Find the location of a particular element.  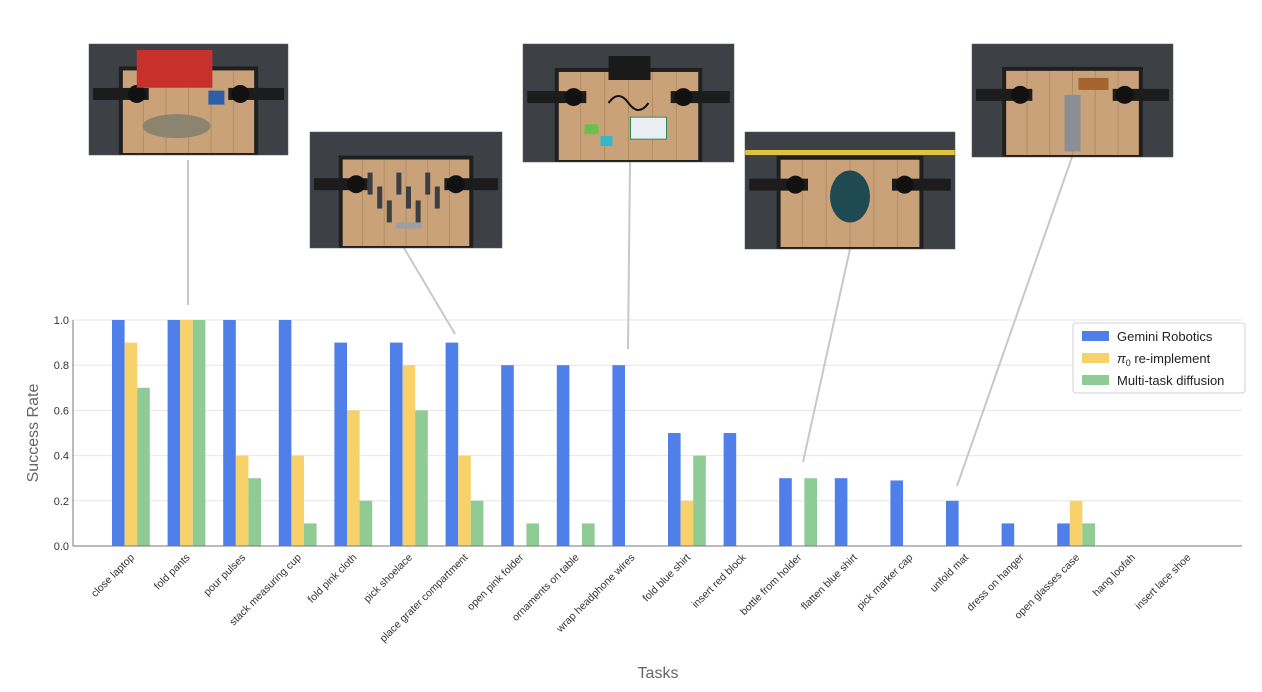

laptop is located at coordinates (629, 68).